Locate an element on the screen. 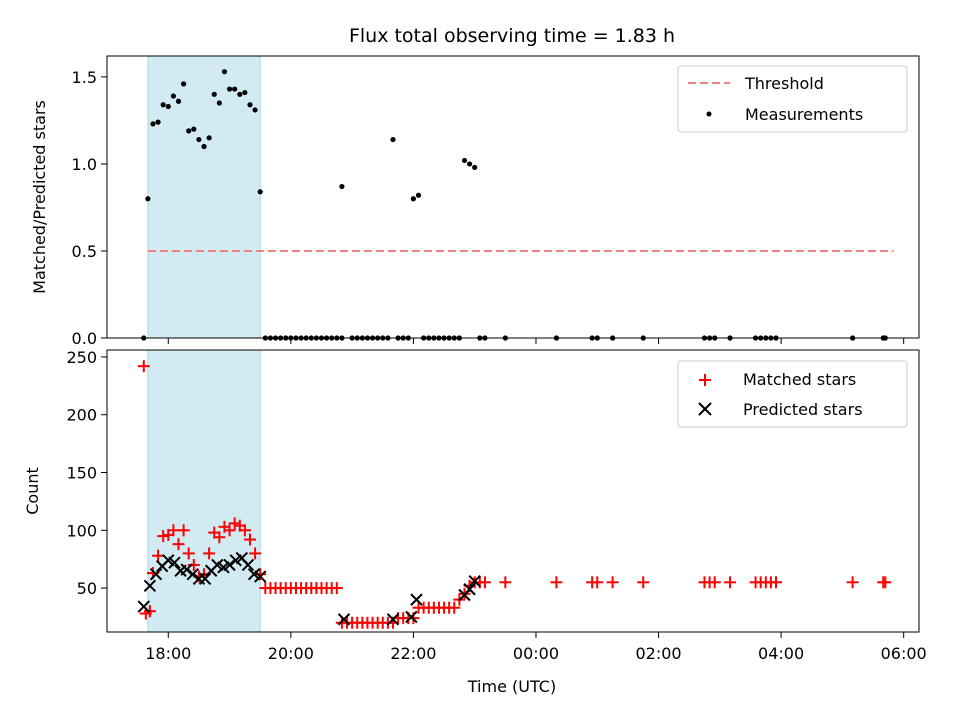 The image size is (960, 724). top-legend-box is located at coordinates (792, 99).